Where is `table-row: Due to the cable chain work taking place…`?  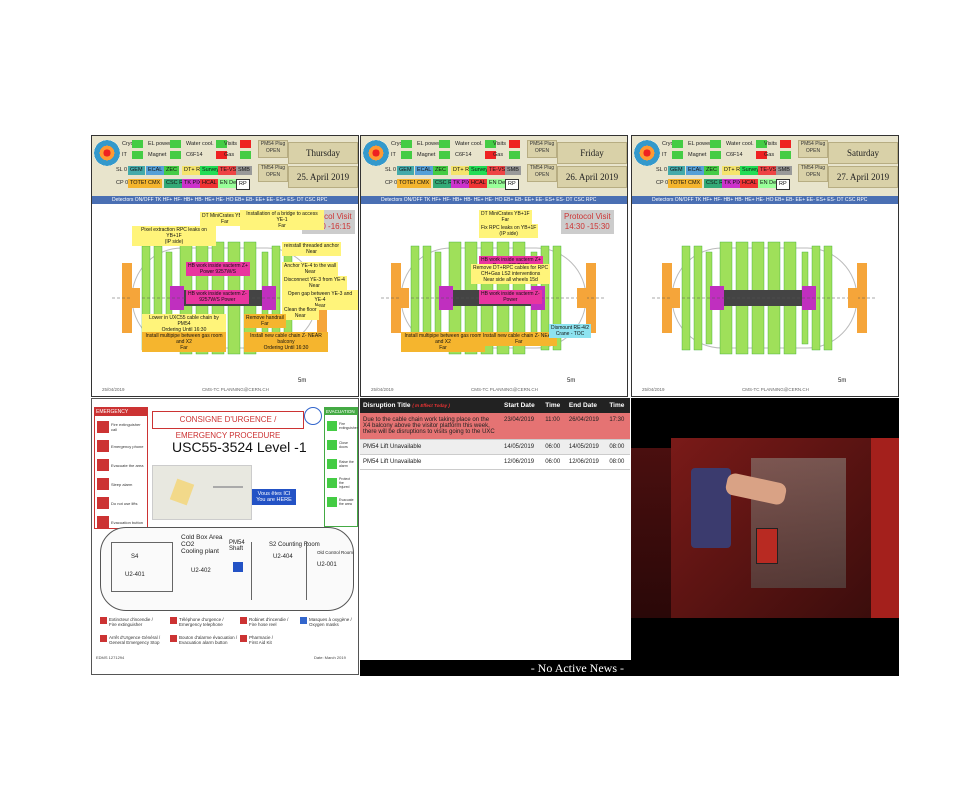 table-row: Due to the cable chain work taking place… is located at coordinates (495, 426).